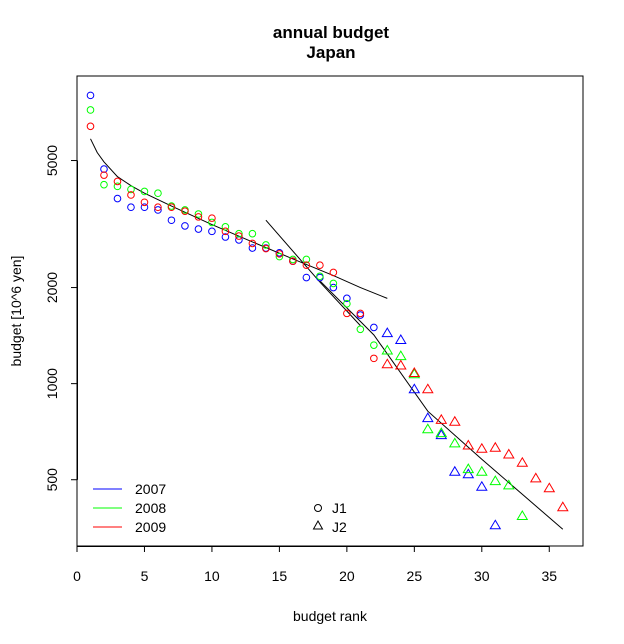 The height and width of the screenshot is (644, 624). I want to click on x-axis-label: budget rank, so click(330, 616).